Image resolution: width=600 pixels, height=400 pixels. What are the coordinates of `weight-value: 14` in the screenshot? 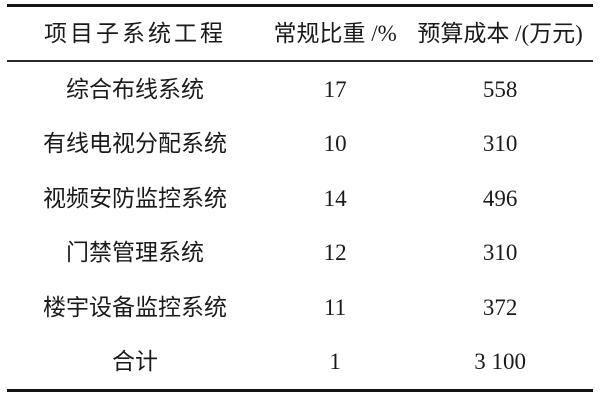 It's located at (335, 198).